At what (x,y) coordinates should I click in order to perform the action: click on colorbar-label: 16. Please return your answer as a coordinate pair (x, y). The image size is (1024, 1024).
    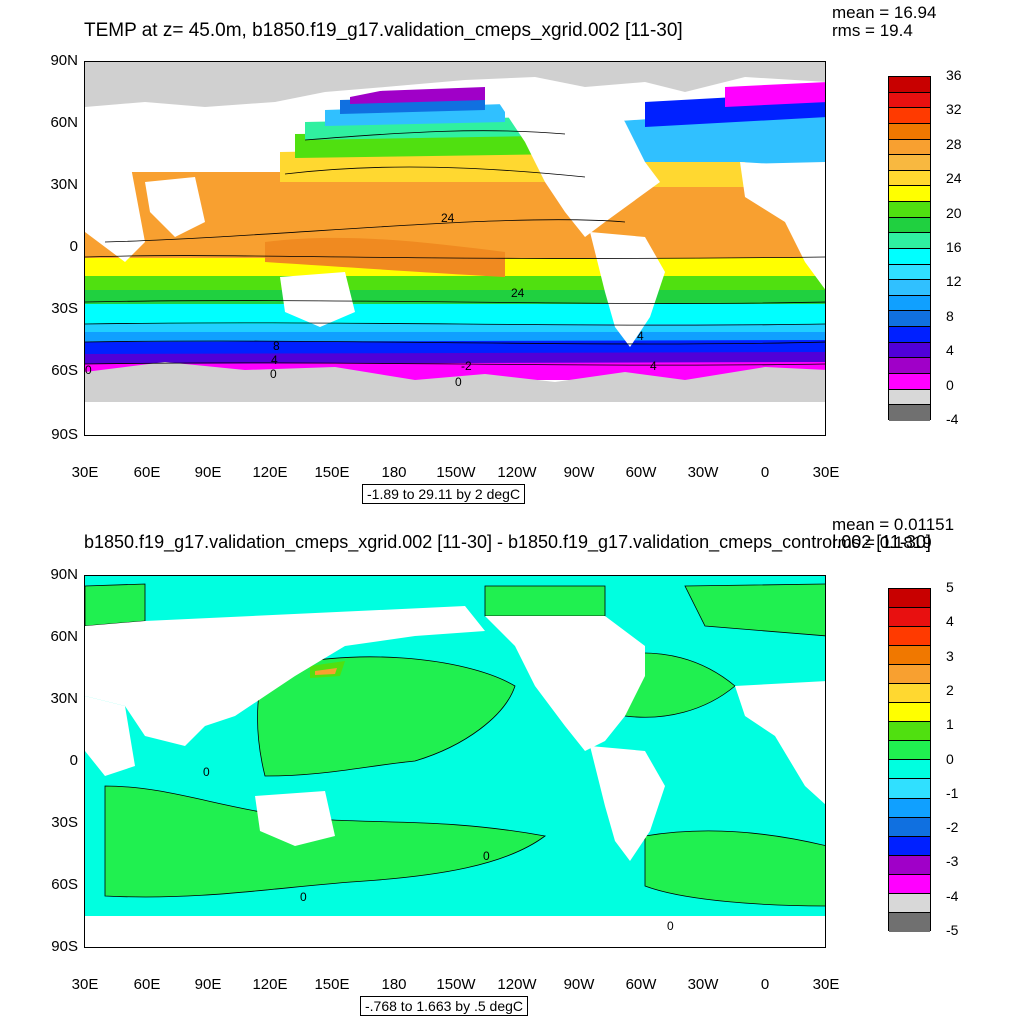
    Looking at the image, I should click on (954, 247).